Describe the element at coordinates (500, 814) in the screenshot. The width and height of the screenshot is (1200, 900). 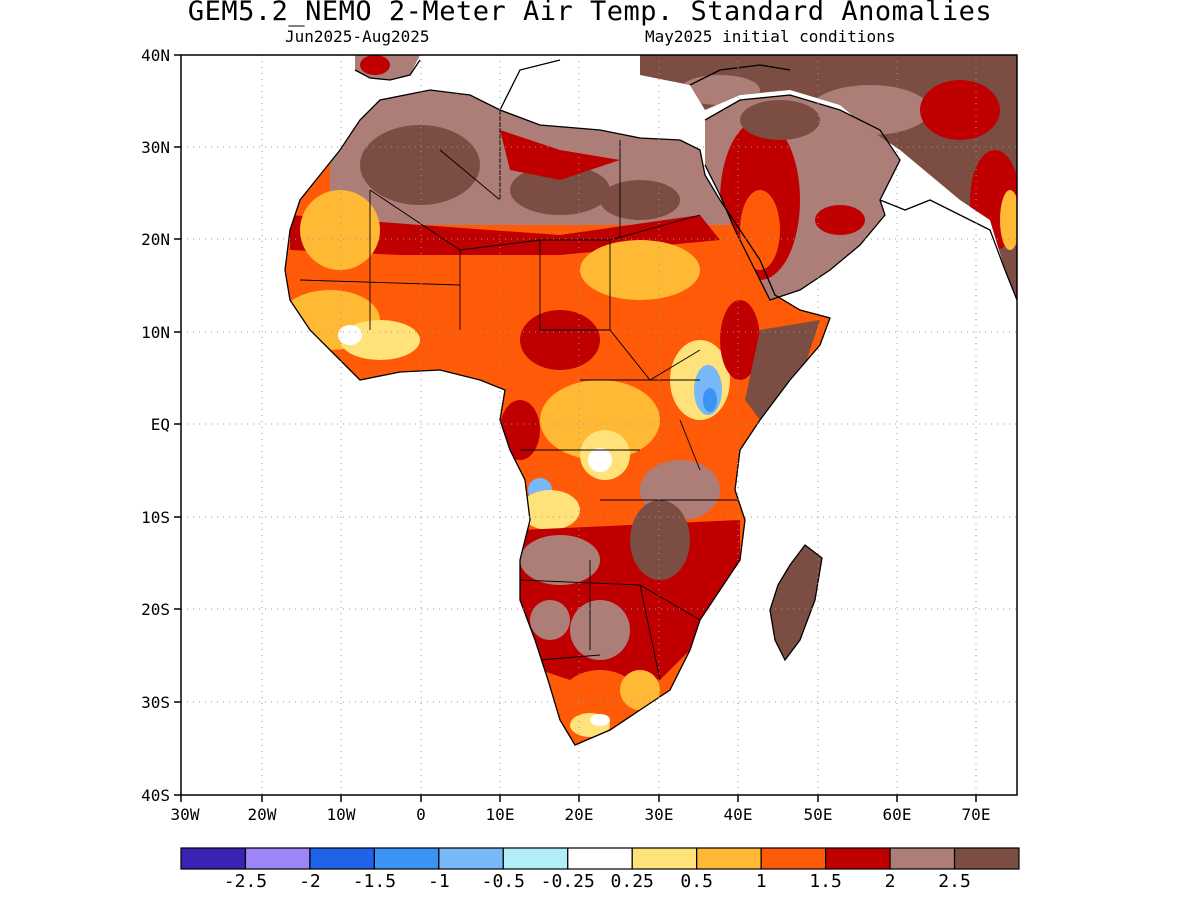
I see `lon-label: 10E` at that location.